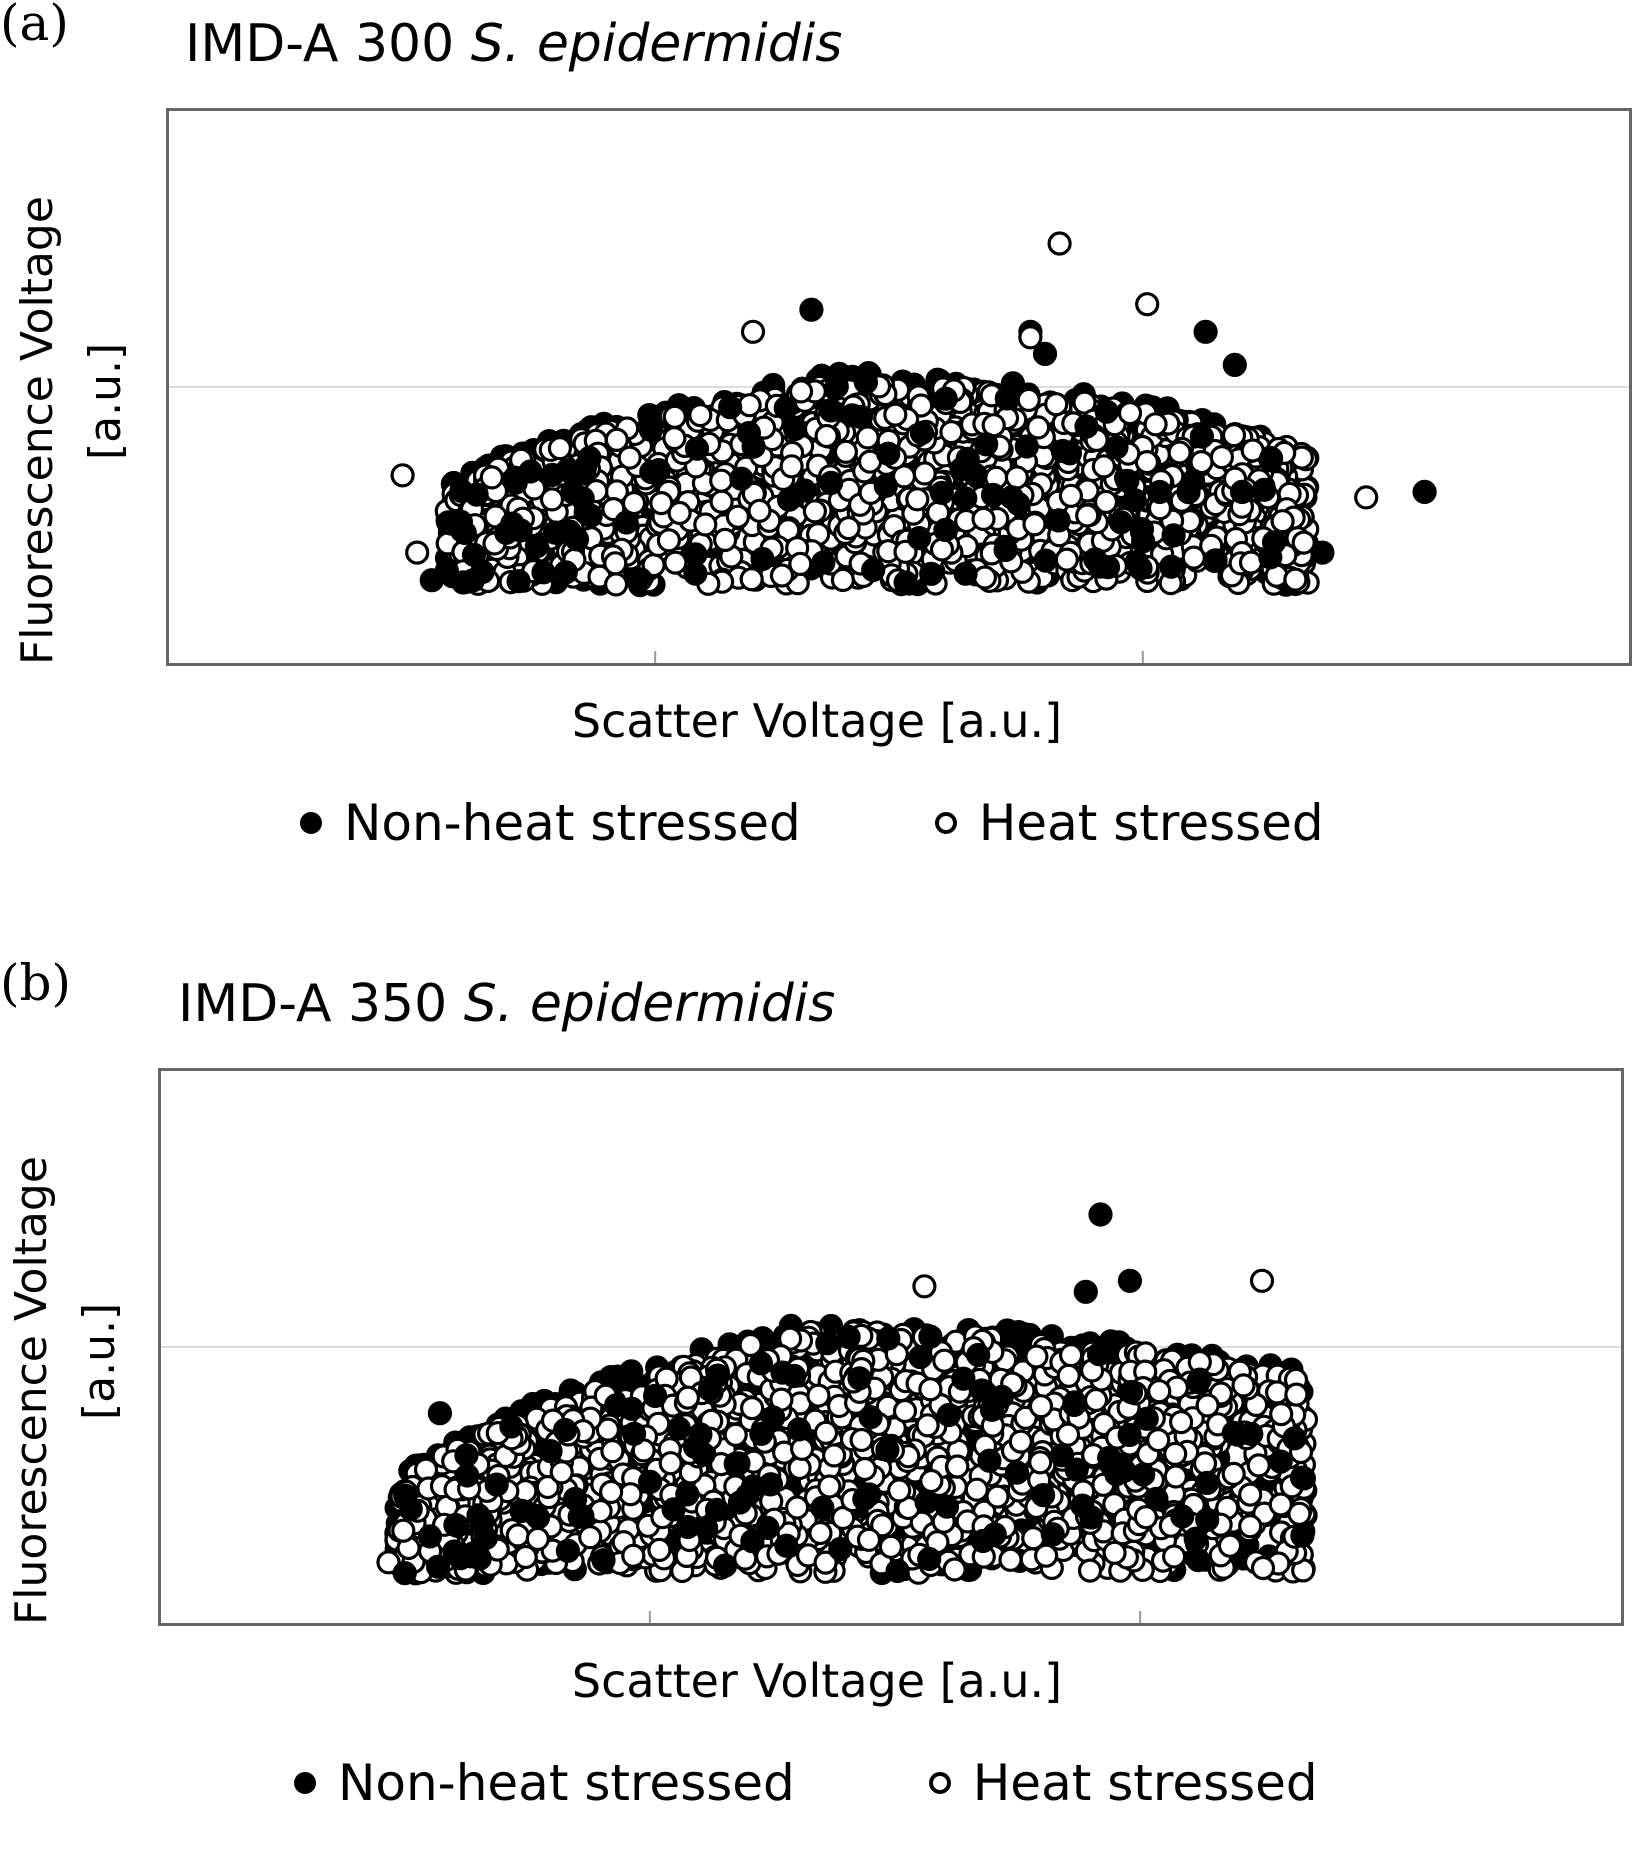 The image size is (1634, 1860). Describe the element at coordinates (812, 820) in the screenshot. I see `legend: Non-heat stressed Heat stressed` at that location.